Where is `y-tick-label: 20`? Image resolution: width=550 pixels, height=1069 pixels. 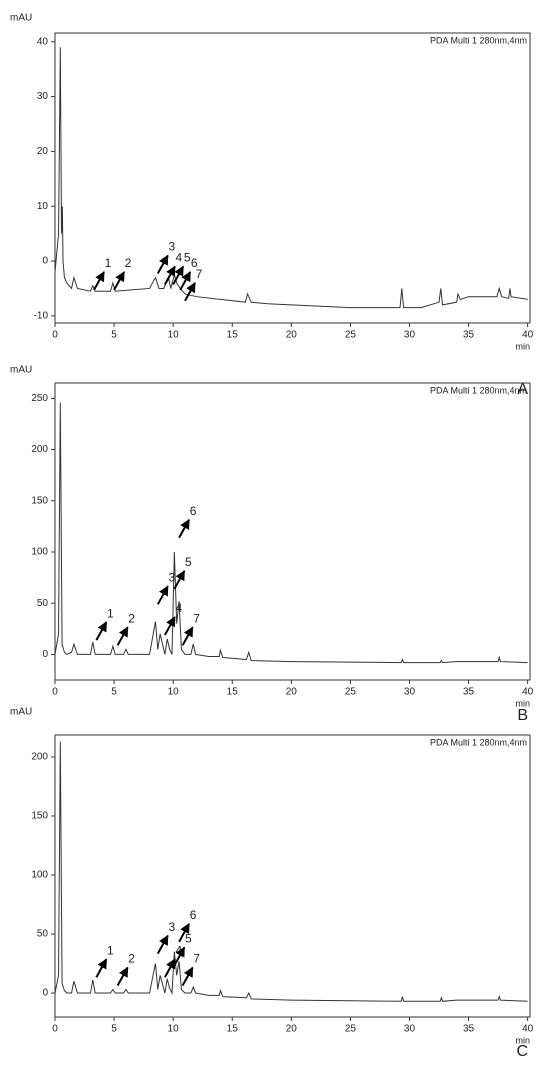 y-tick-label: 20 is located at coordinates (43, 151).